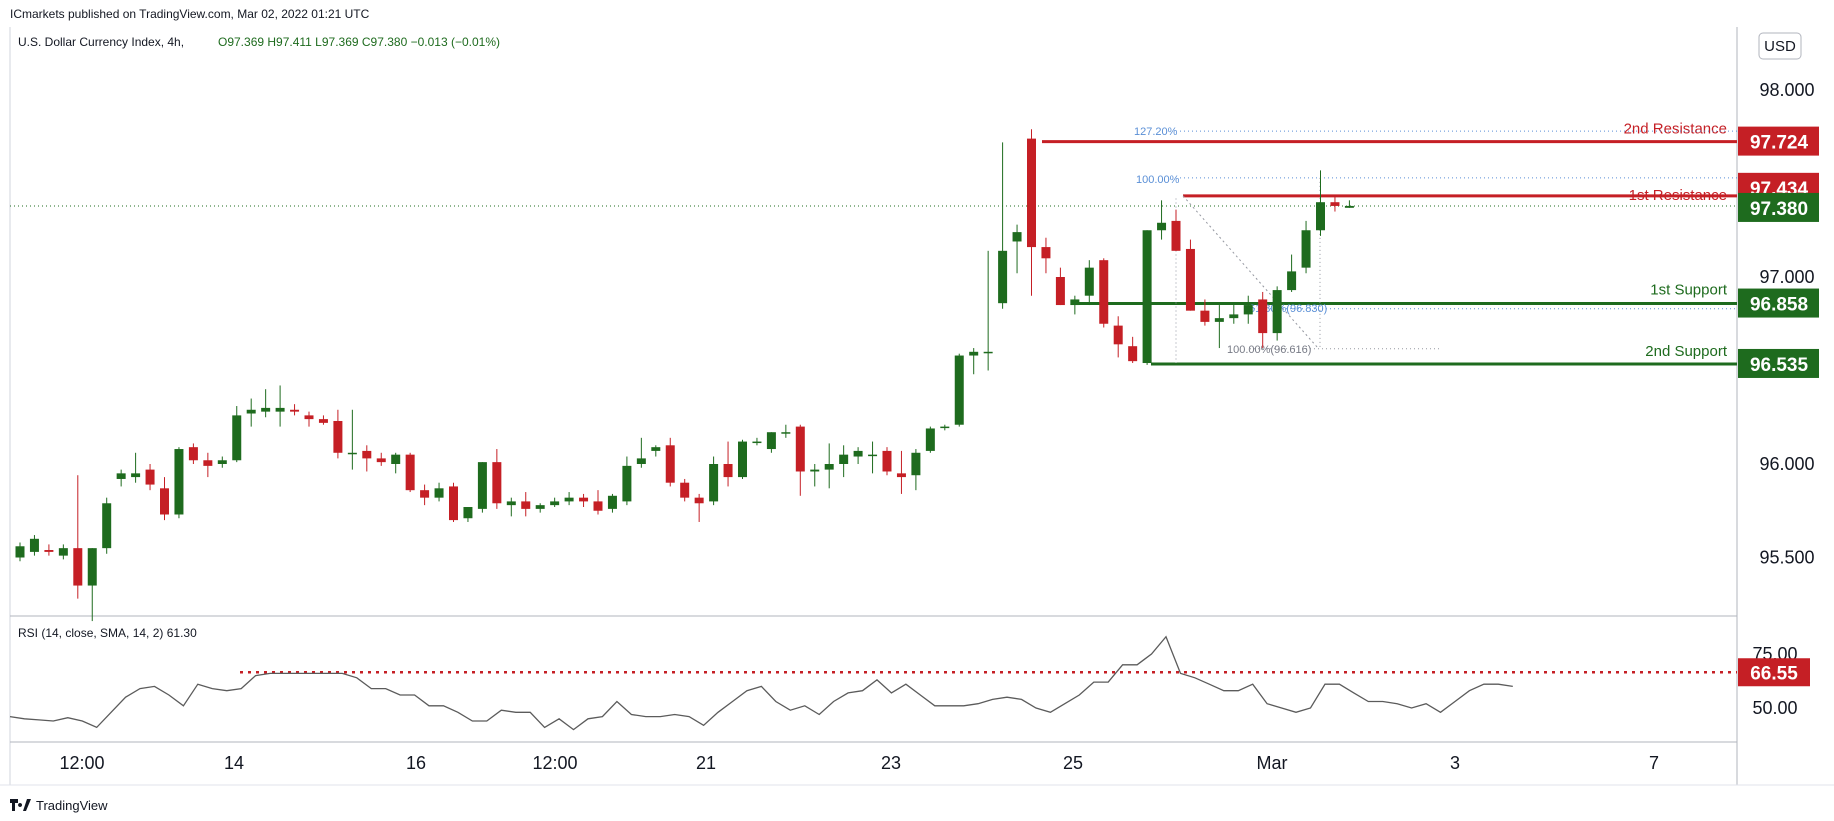  I want to click on currency-button, so click(1780, 46).